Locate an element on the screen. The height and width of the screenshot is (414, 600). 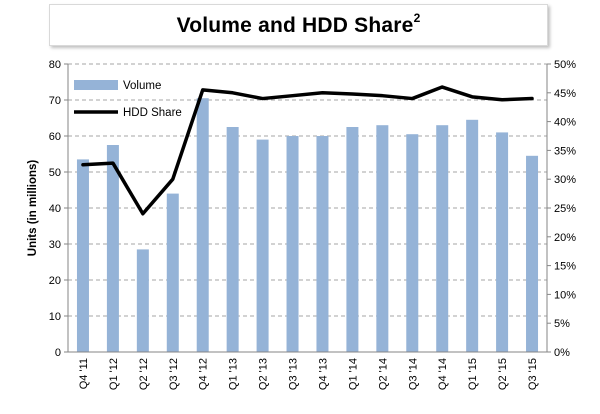
x-tick-label: Q2 '13 is located at coordinates (264, 374).